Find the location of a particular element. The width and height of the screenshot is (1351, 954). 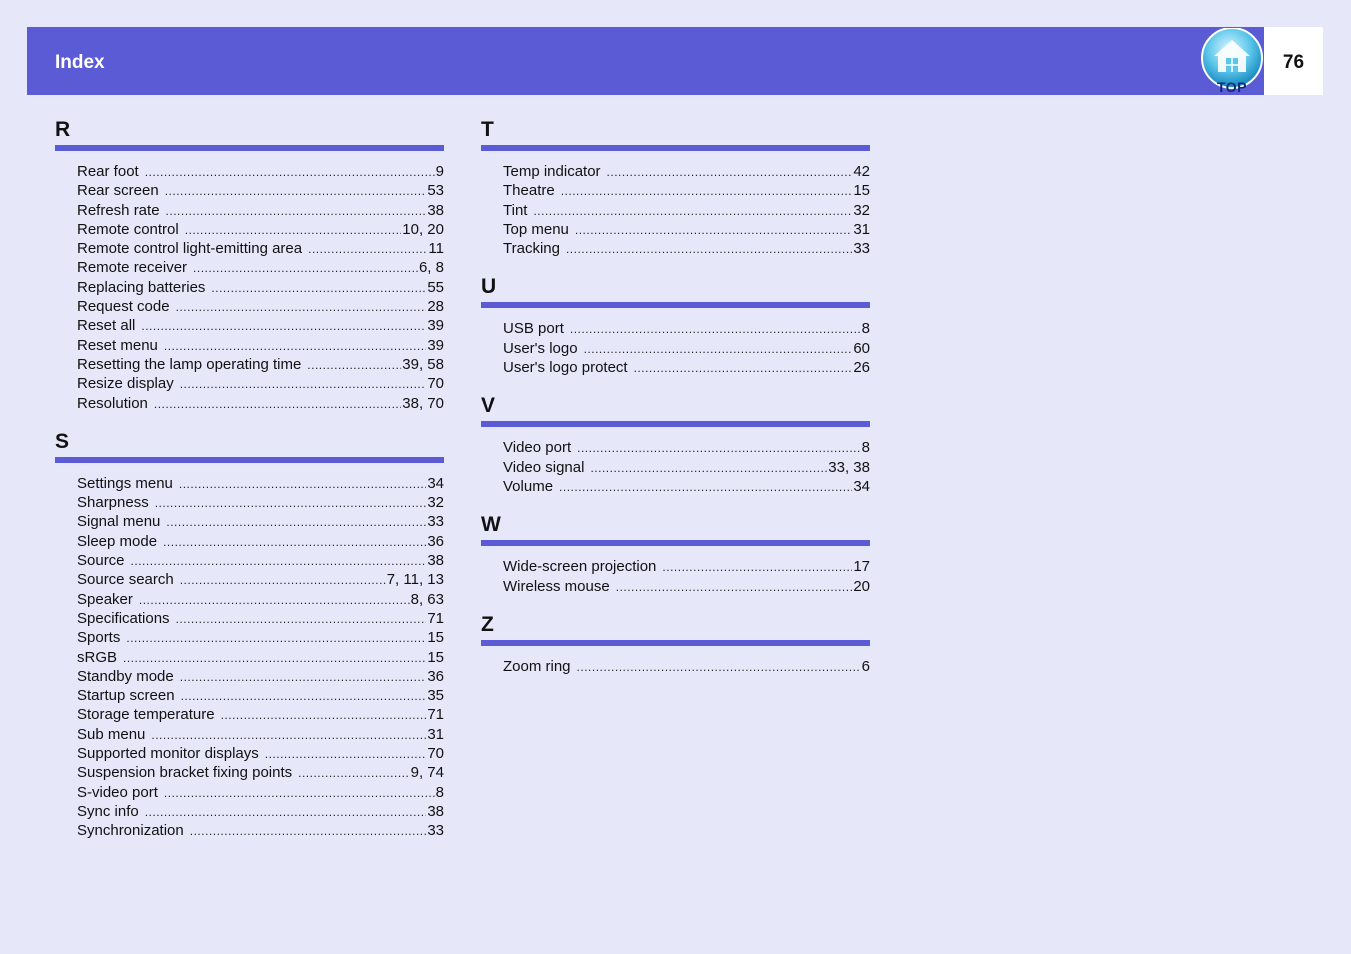

entry-page-link: 6 is located at coordinates (865, 666).